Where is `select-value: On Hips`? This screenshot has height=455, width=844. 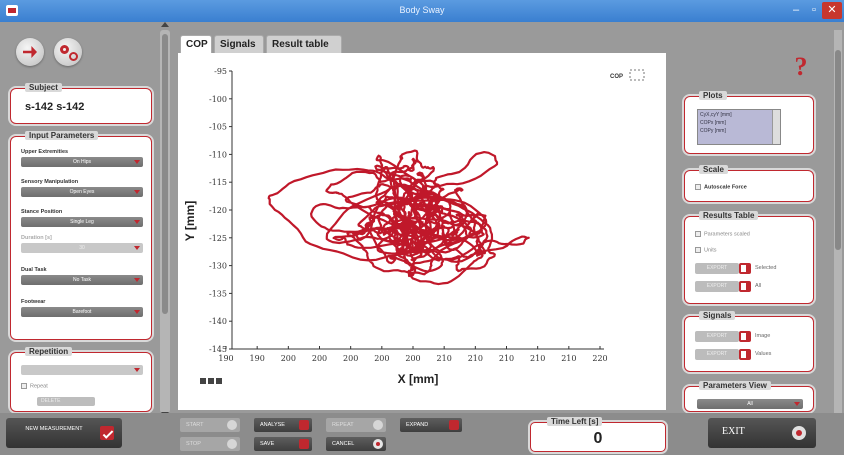
select-value: On Hips is located at coordinates (82, 162).